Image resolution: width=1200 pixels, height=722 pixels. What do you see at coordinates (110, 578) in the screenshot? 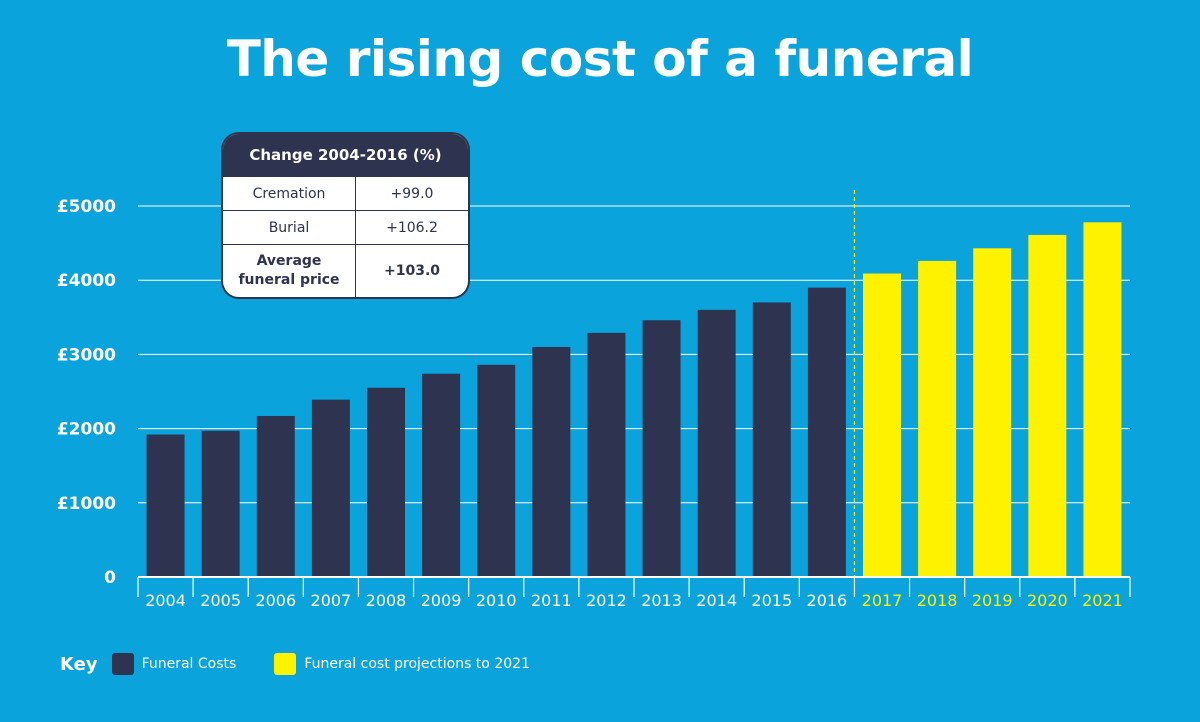
I see `y-tick-label: 0` at bounding box center [110, 578].